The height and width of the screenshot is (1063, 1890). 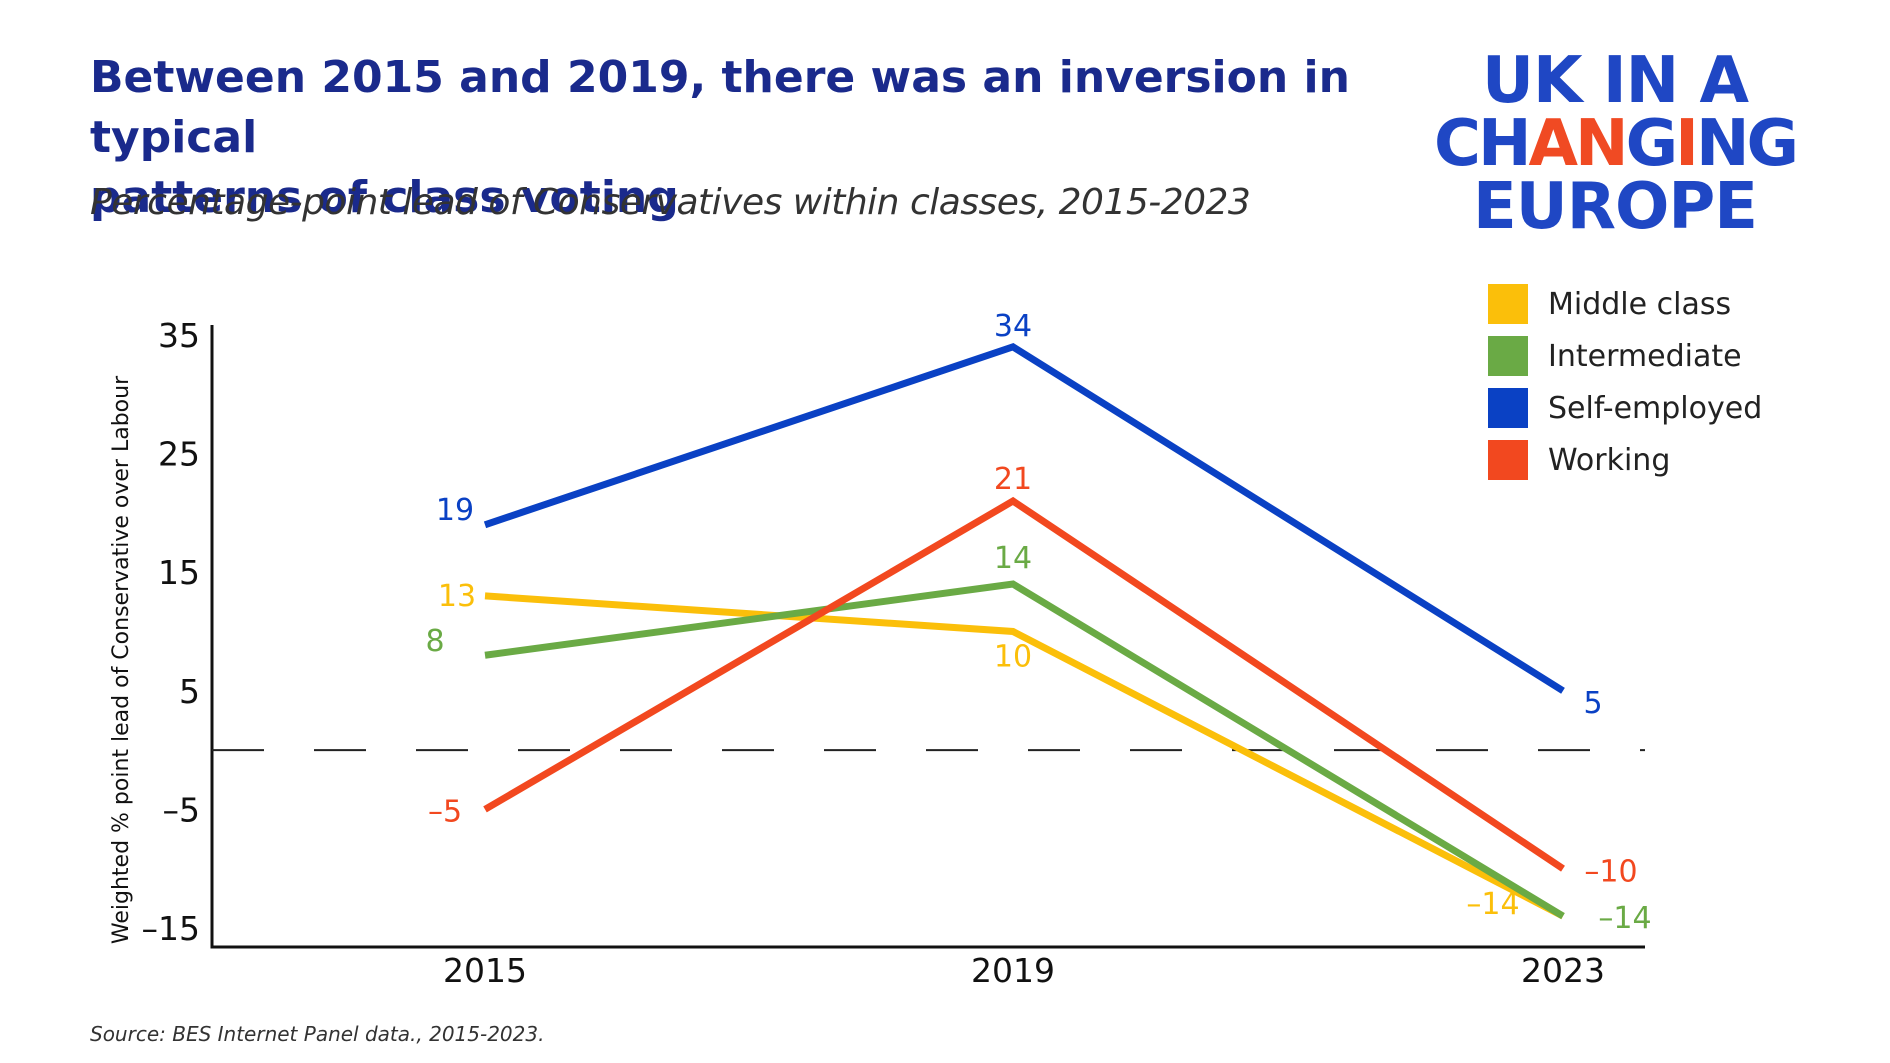 I want to click on legend-item-middle-class: Middle class, so click(x=1625, y=304).